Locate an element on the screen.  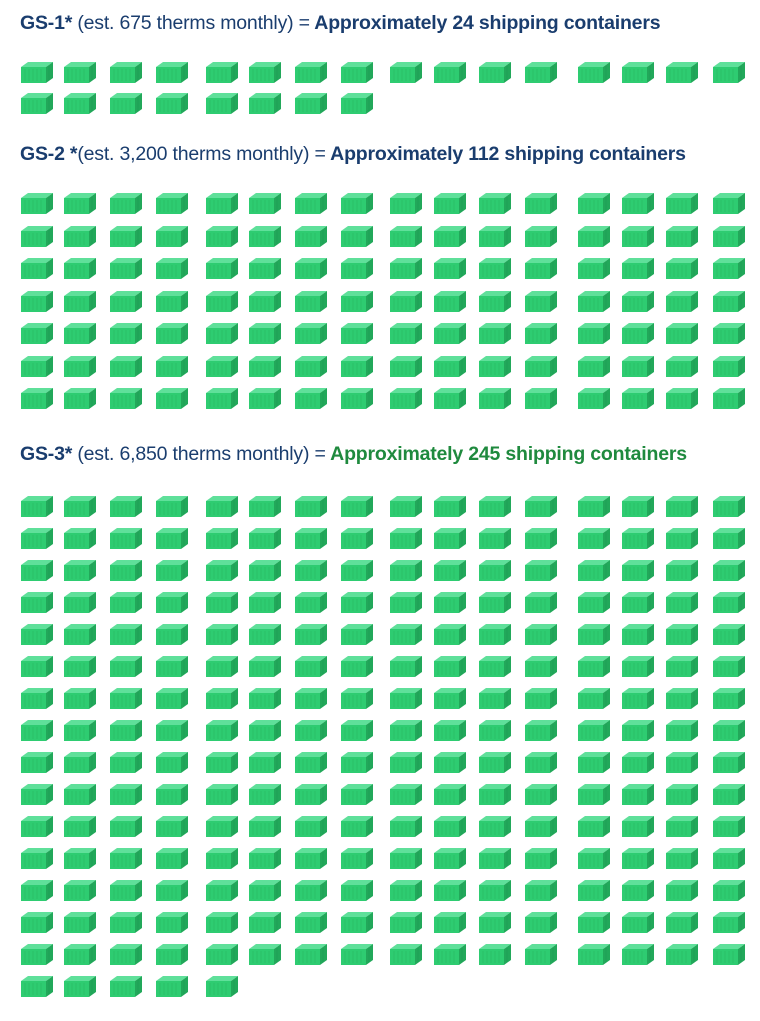
gs3-estimate: (est. 6,850 therms monthly) = is located at coordinates (199, 454).